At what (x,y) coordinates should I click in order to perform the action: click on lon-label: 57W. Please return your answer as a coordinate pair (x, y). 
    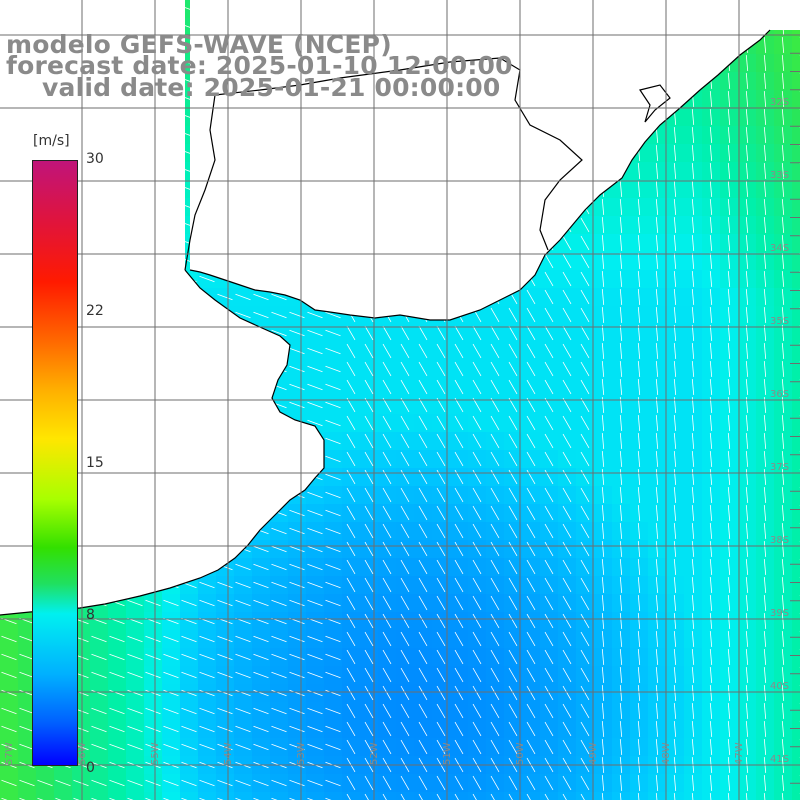
    Looking at the image, I should click on (9, 753).